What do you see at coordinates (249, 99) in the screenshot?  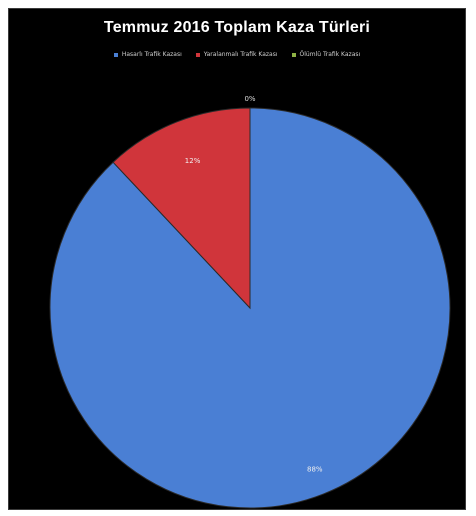 I see `data-label-olumlu: 0%` at bounding box center [249, 99].